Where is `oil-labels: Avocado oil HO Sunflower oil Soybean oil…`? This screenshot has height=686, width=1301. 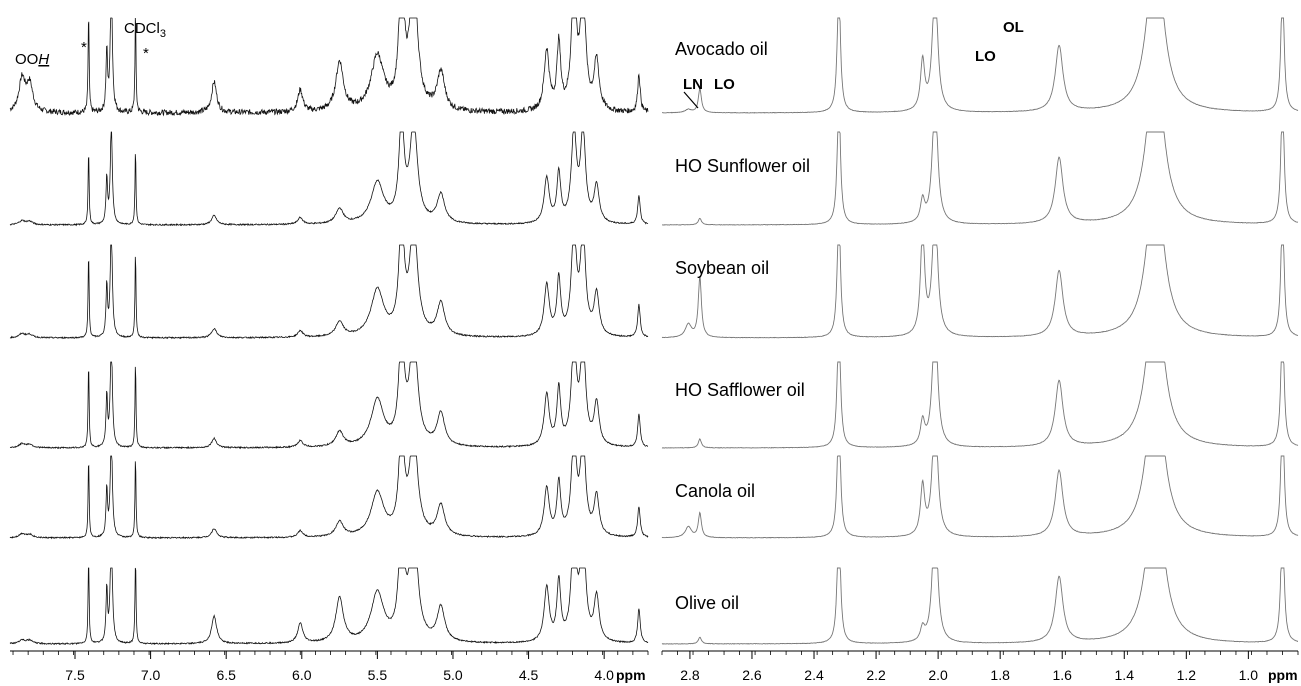
oil-labels: Avocado oil HO Sunflower oil Soybean oil… is located at coordinates (742, 326).